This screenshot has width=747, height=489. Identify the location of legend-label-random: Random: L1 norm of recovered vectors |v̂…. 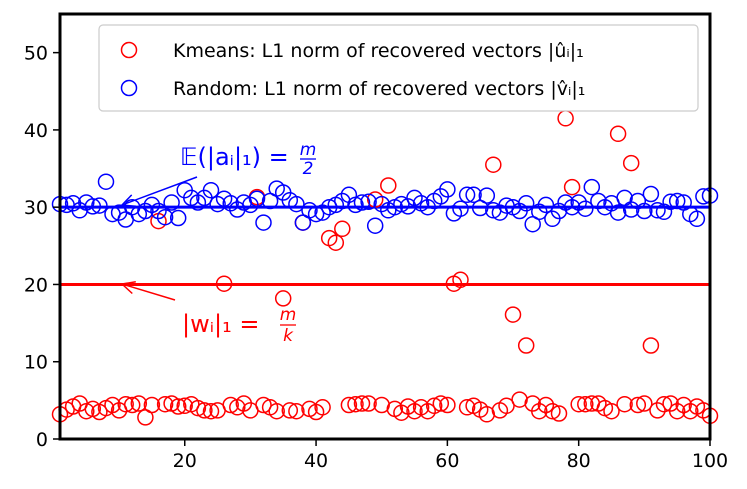
(379, 89).